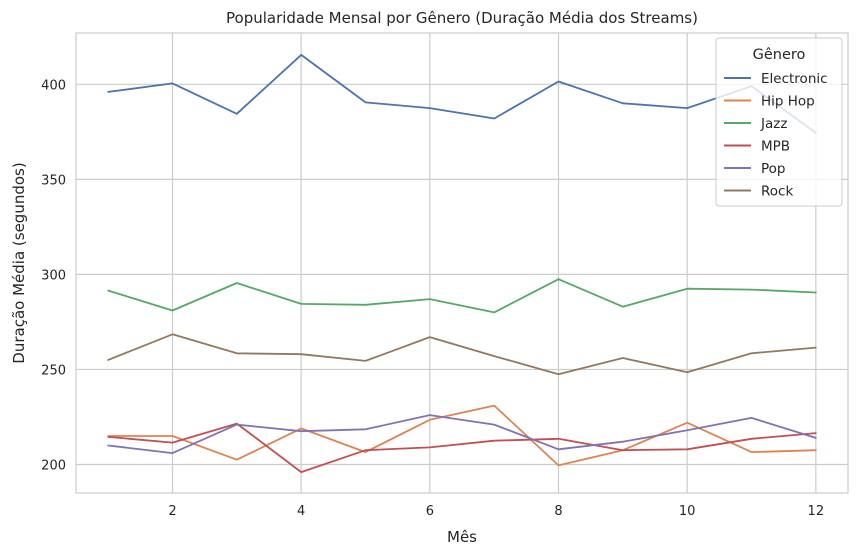 The image size is (861, 556). I want to click on legend-label: Rock, so click(777, 192).